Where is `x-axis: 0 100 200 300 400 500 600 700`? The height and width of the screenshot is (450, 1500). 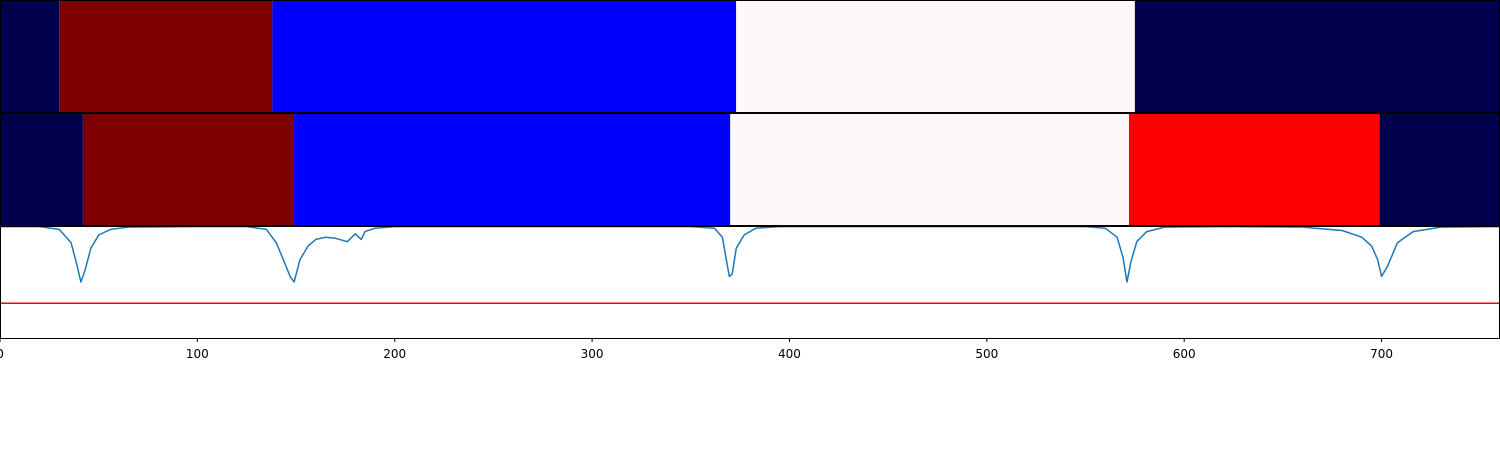
x-axis: 0 100 200 300 400 500 600 700 is located at coordinates (696, 349).